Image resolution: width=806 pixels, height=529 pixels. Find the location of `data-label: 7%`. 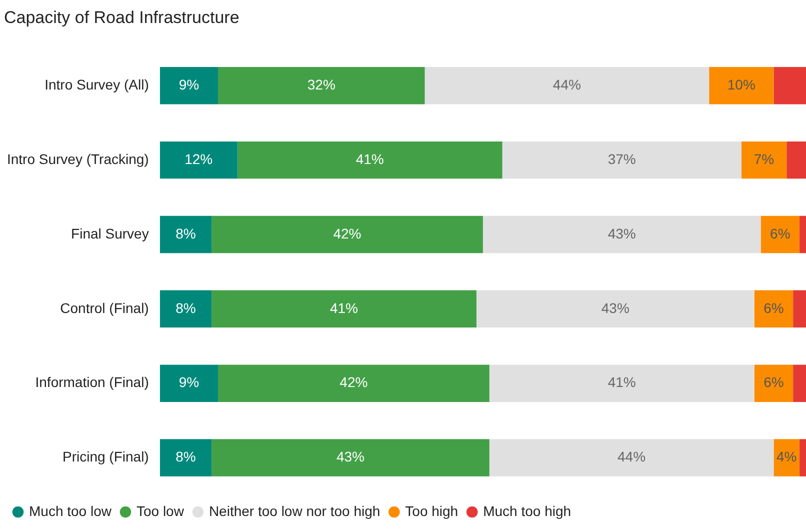

data-label: 7% is located at coordinates (764, 158).